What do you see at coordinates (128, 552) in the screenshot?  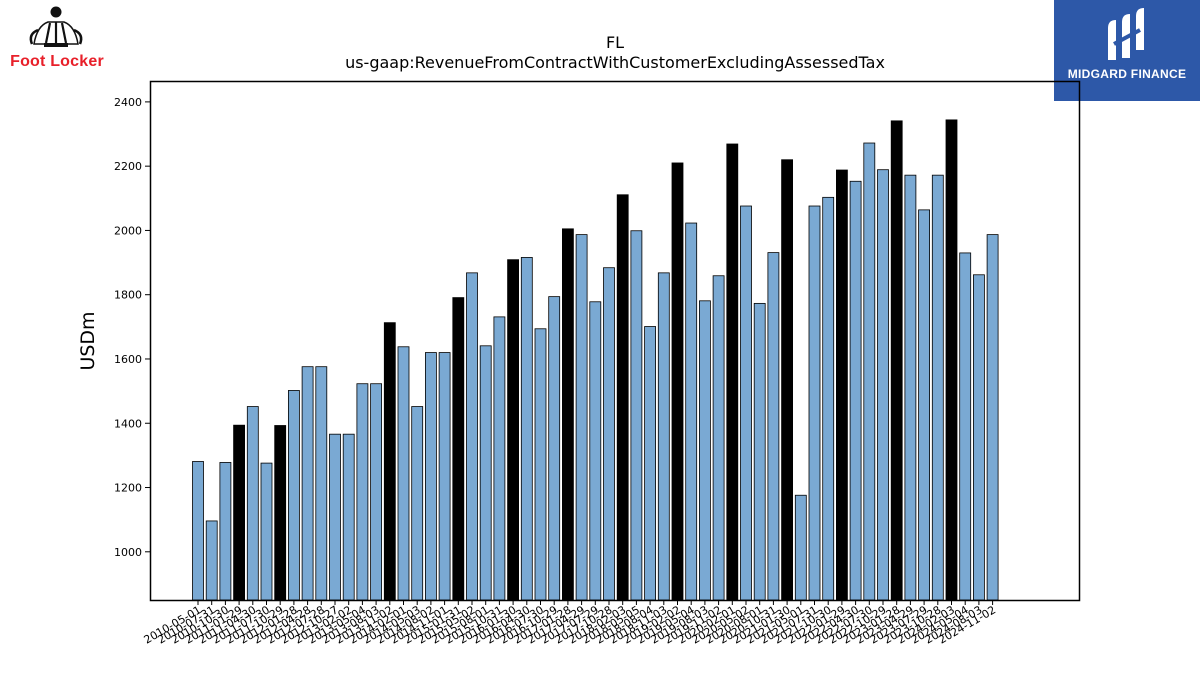 I see `y-tick-label: 1000` at bounding box center [128, 552].